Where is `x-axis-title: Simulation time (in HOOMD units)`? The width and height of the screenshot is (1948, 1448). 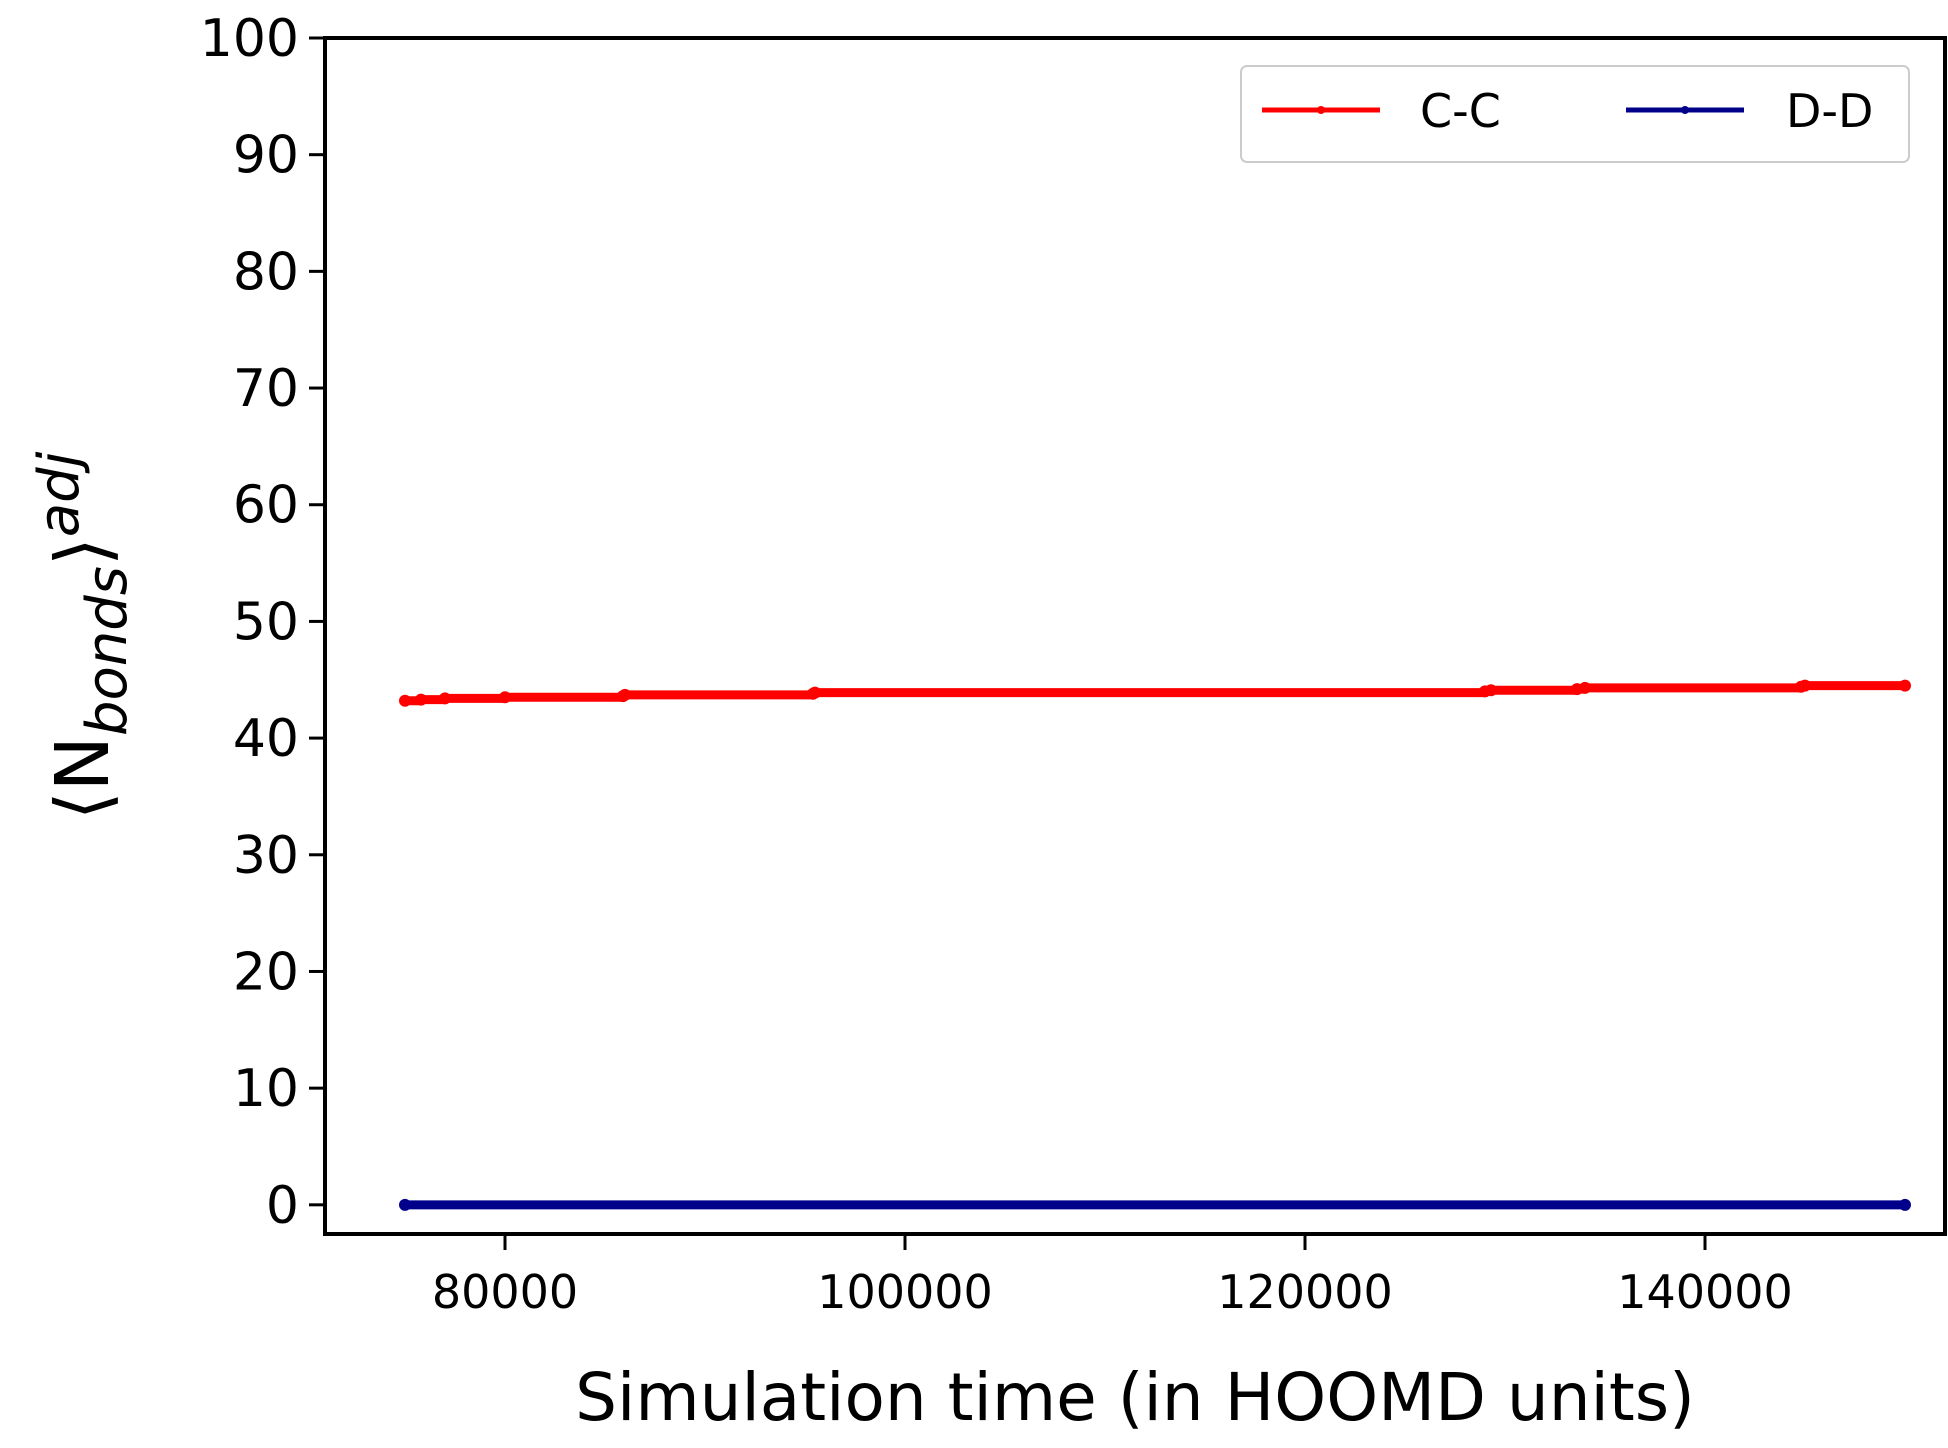
x-axis-title: Simulation time (in HOOMD units) is located at coordinates (1135, 1397).